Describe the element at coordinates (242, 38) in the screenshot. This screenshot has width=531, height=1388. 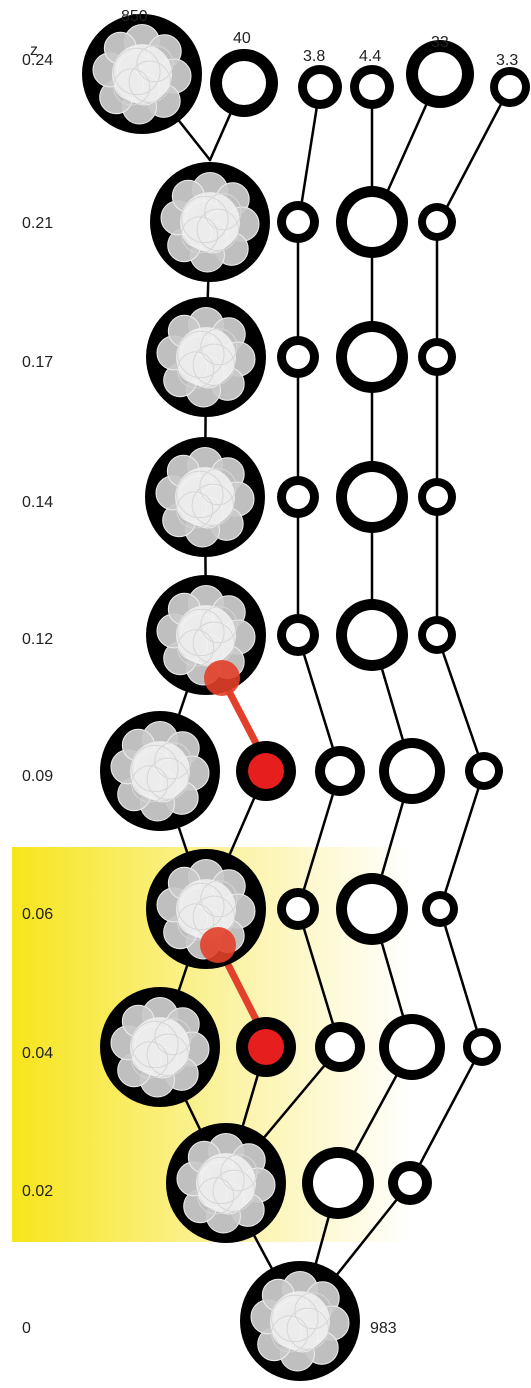
I see `mass-label-40: 40` at that location.